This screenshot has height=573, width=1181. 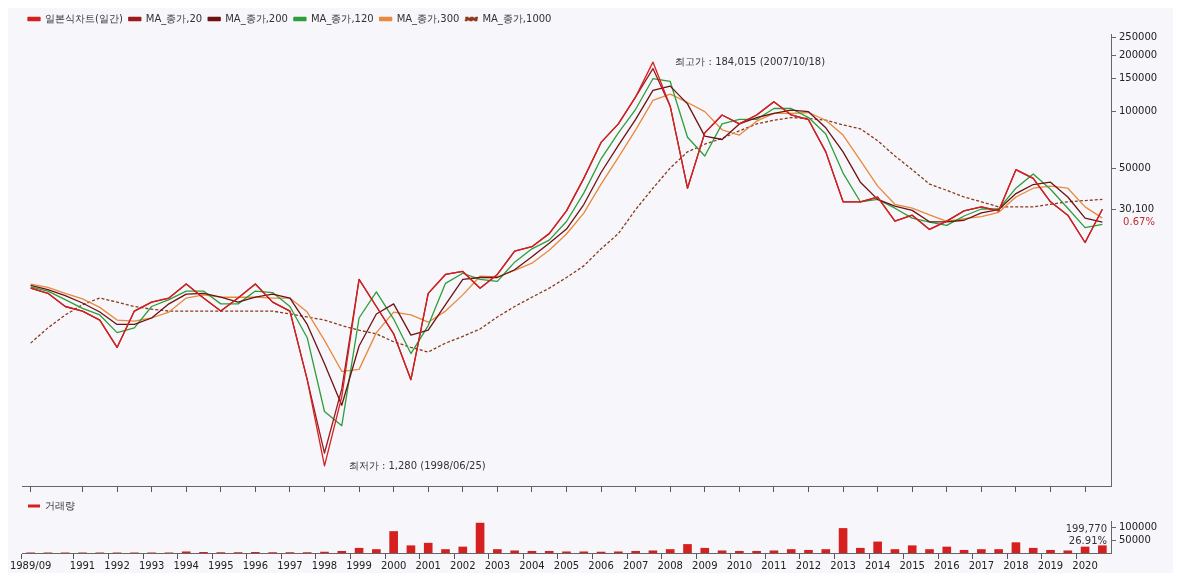 I want to click on legend-label: MA_종가,200, so click(x=256, y=18).